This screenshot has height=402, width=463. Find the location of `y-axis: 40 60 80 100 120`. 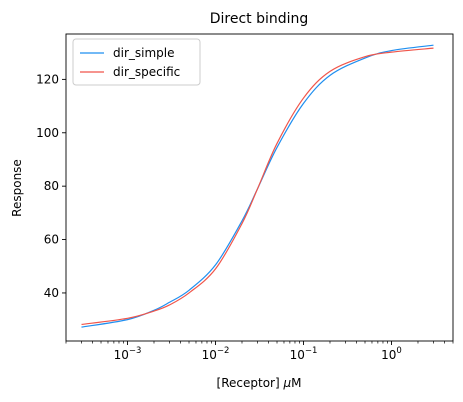

y-axis: 40 60 80 100 120 is located at coordinates (51, 186).